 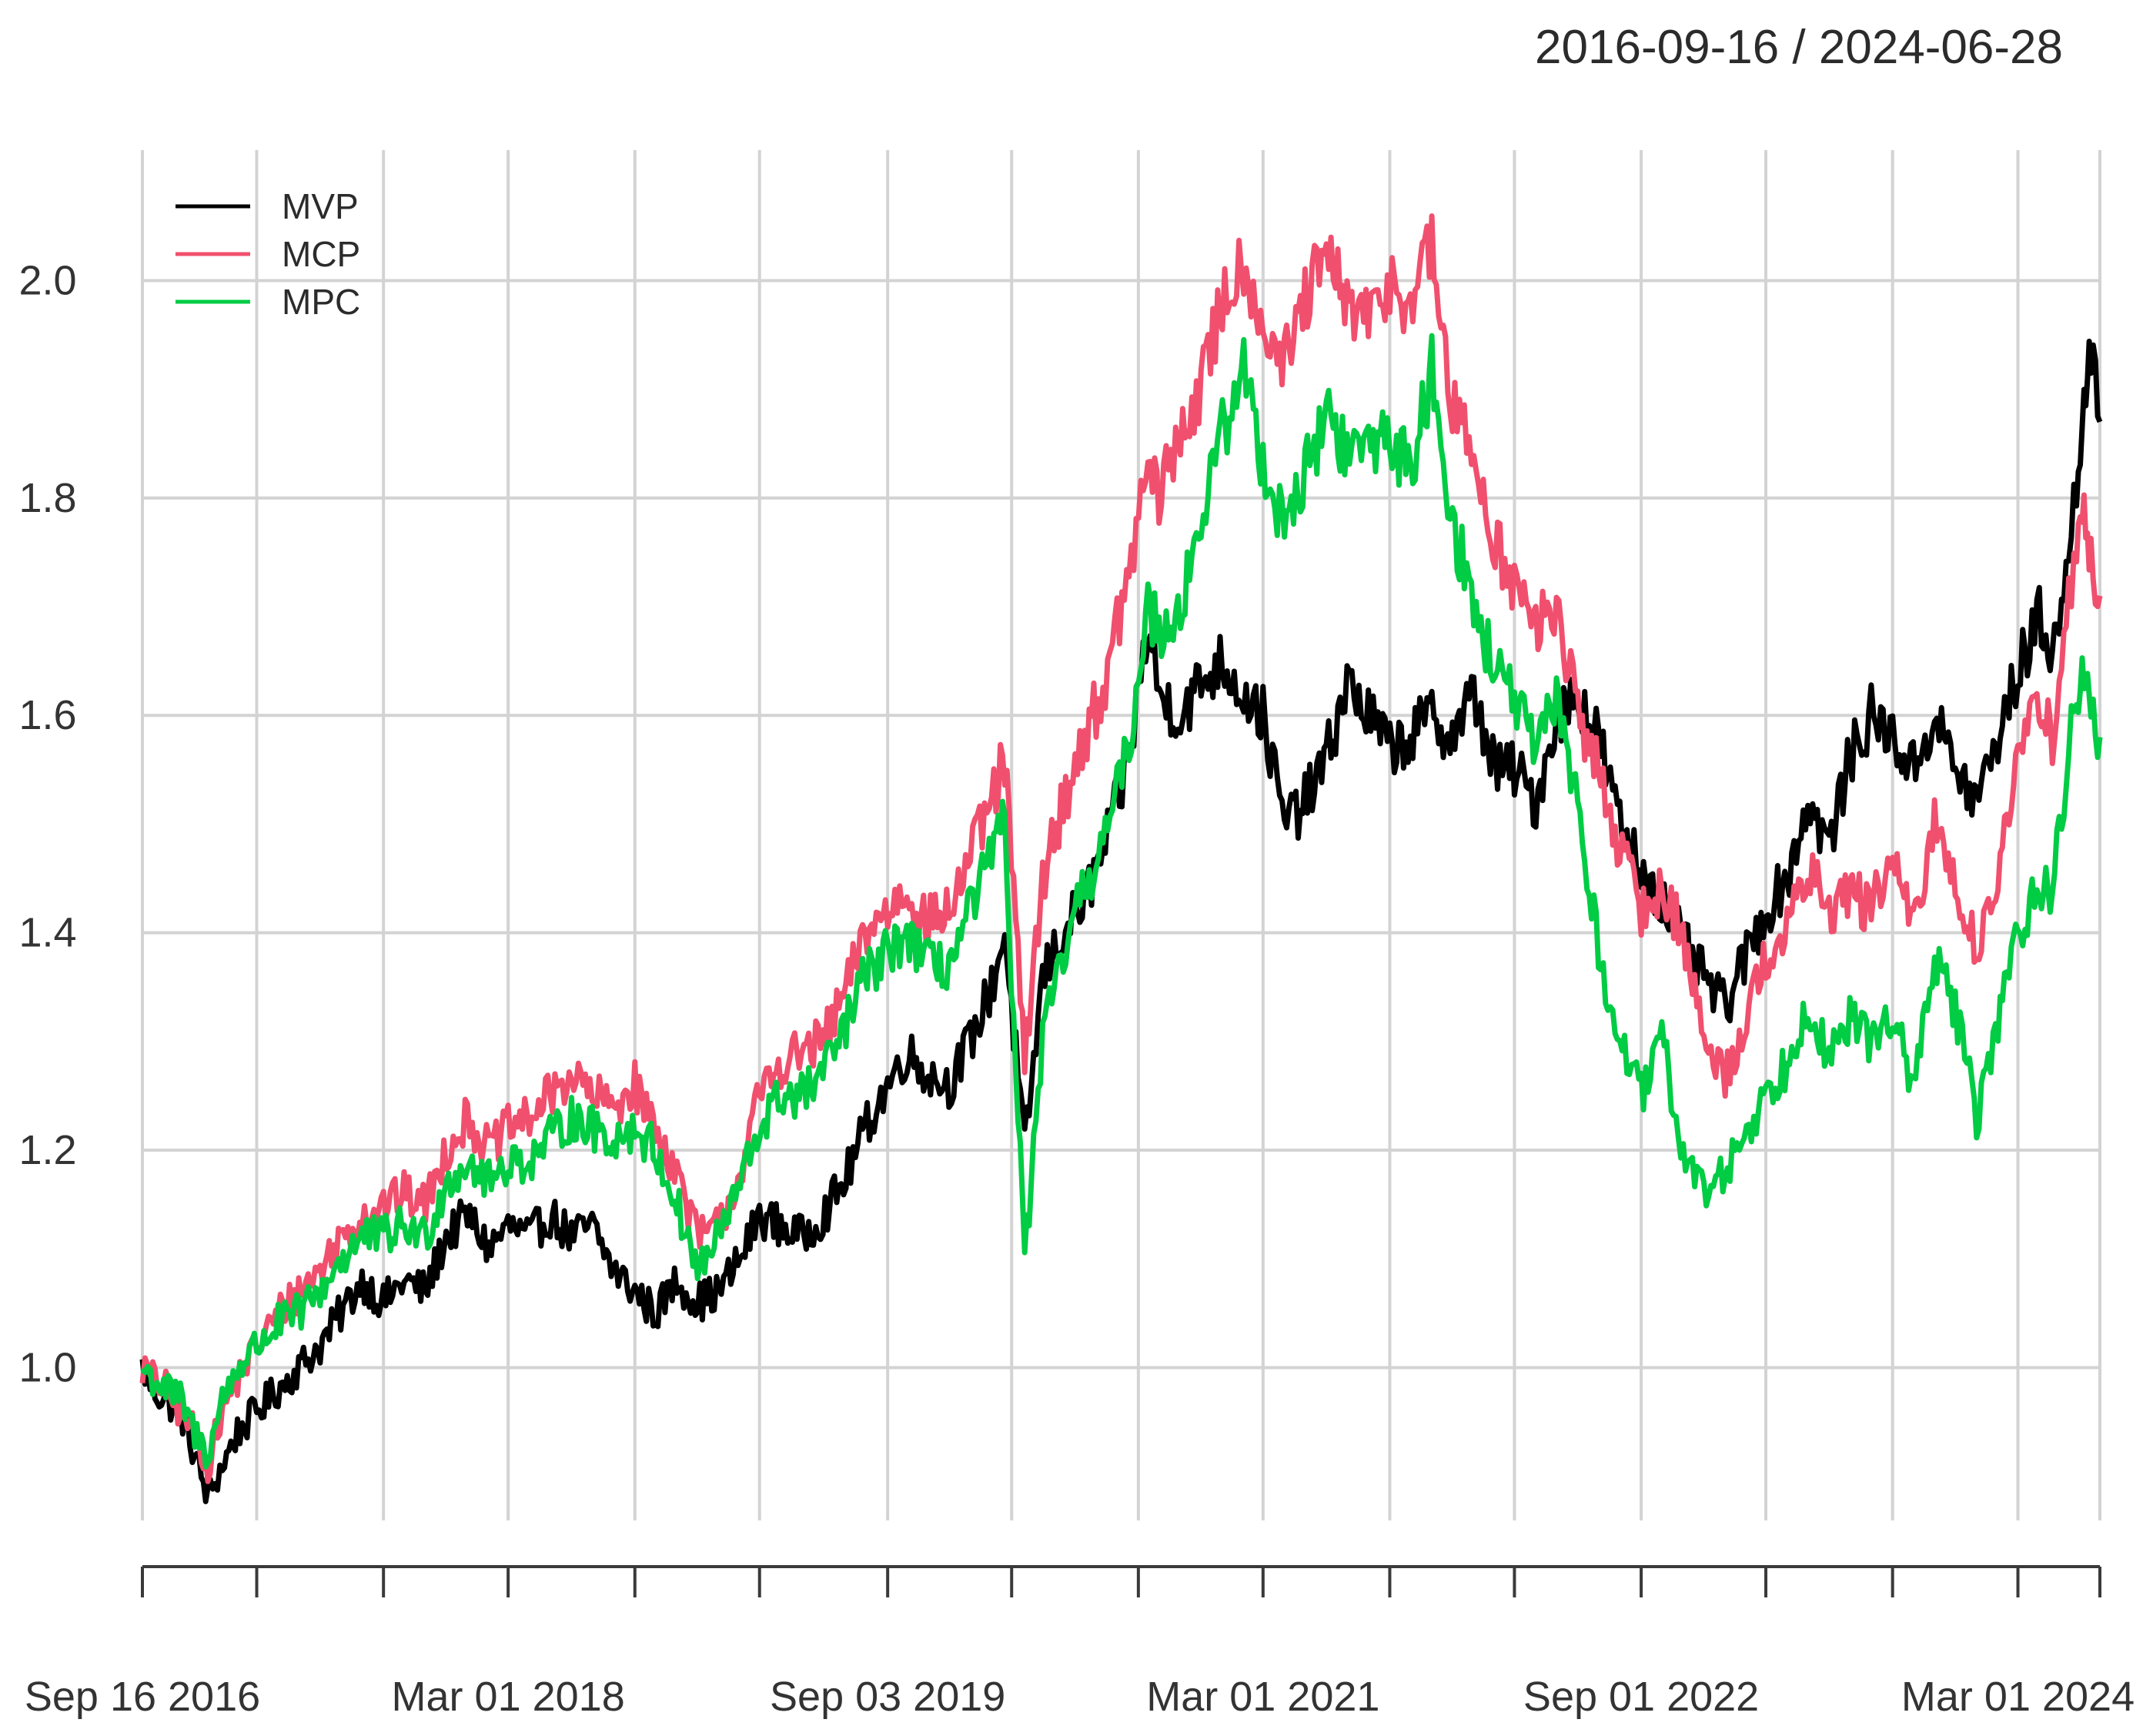 What do you see at coordinates (321, 254) in the screenshot?
I see `legend-label: MCP` at bounding box center [321, 254].